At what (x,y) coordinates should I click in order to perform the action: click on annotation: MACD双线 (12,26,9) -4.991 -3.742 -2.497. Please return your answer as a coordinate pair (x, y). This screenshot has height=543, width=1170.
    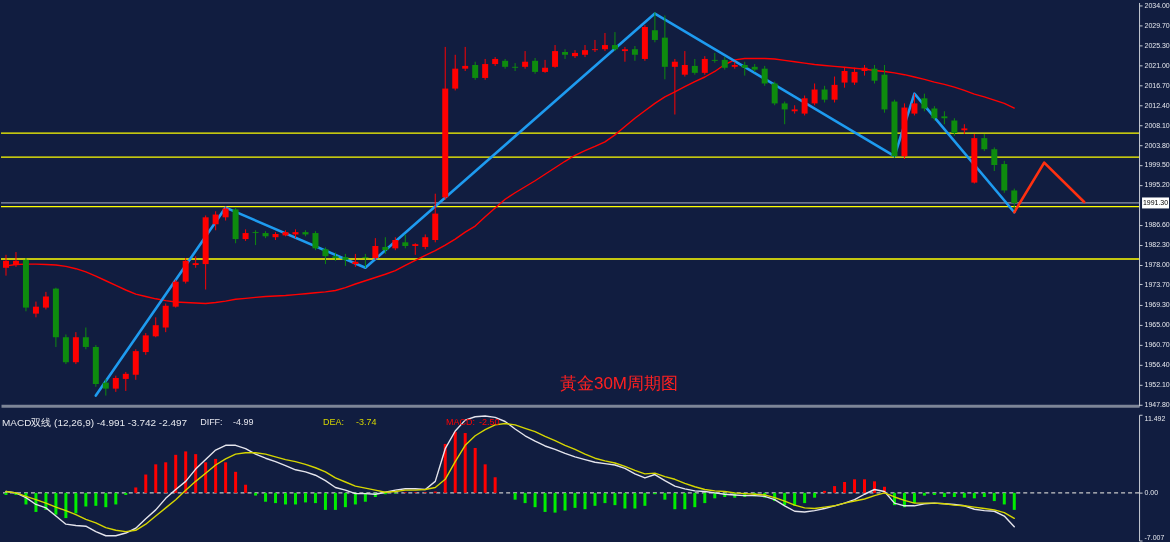
    Looking at the image, I should click on (95, 422).